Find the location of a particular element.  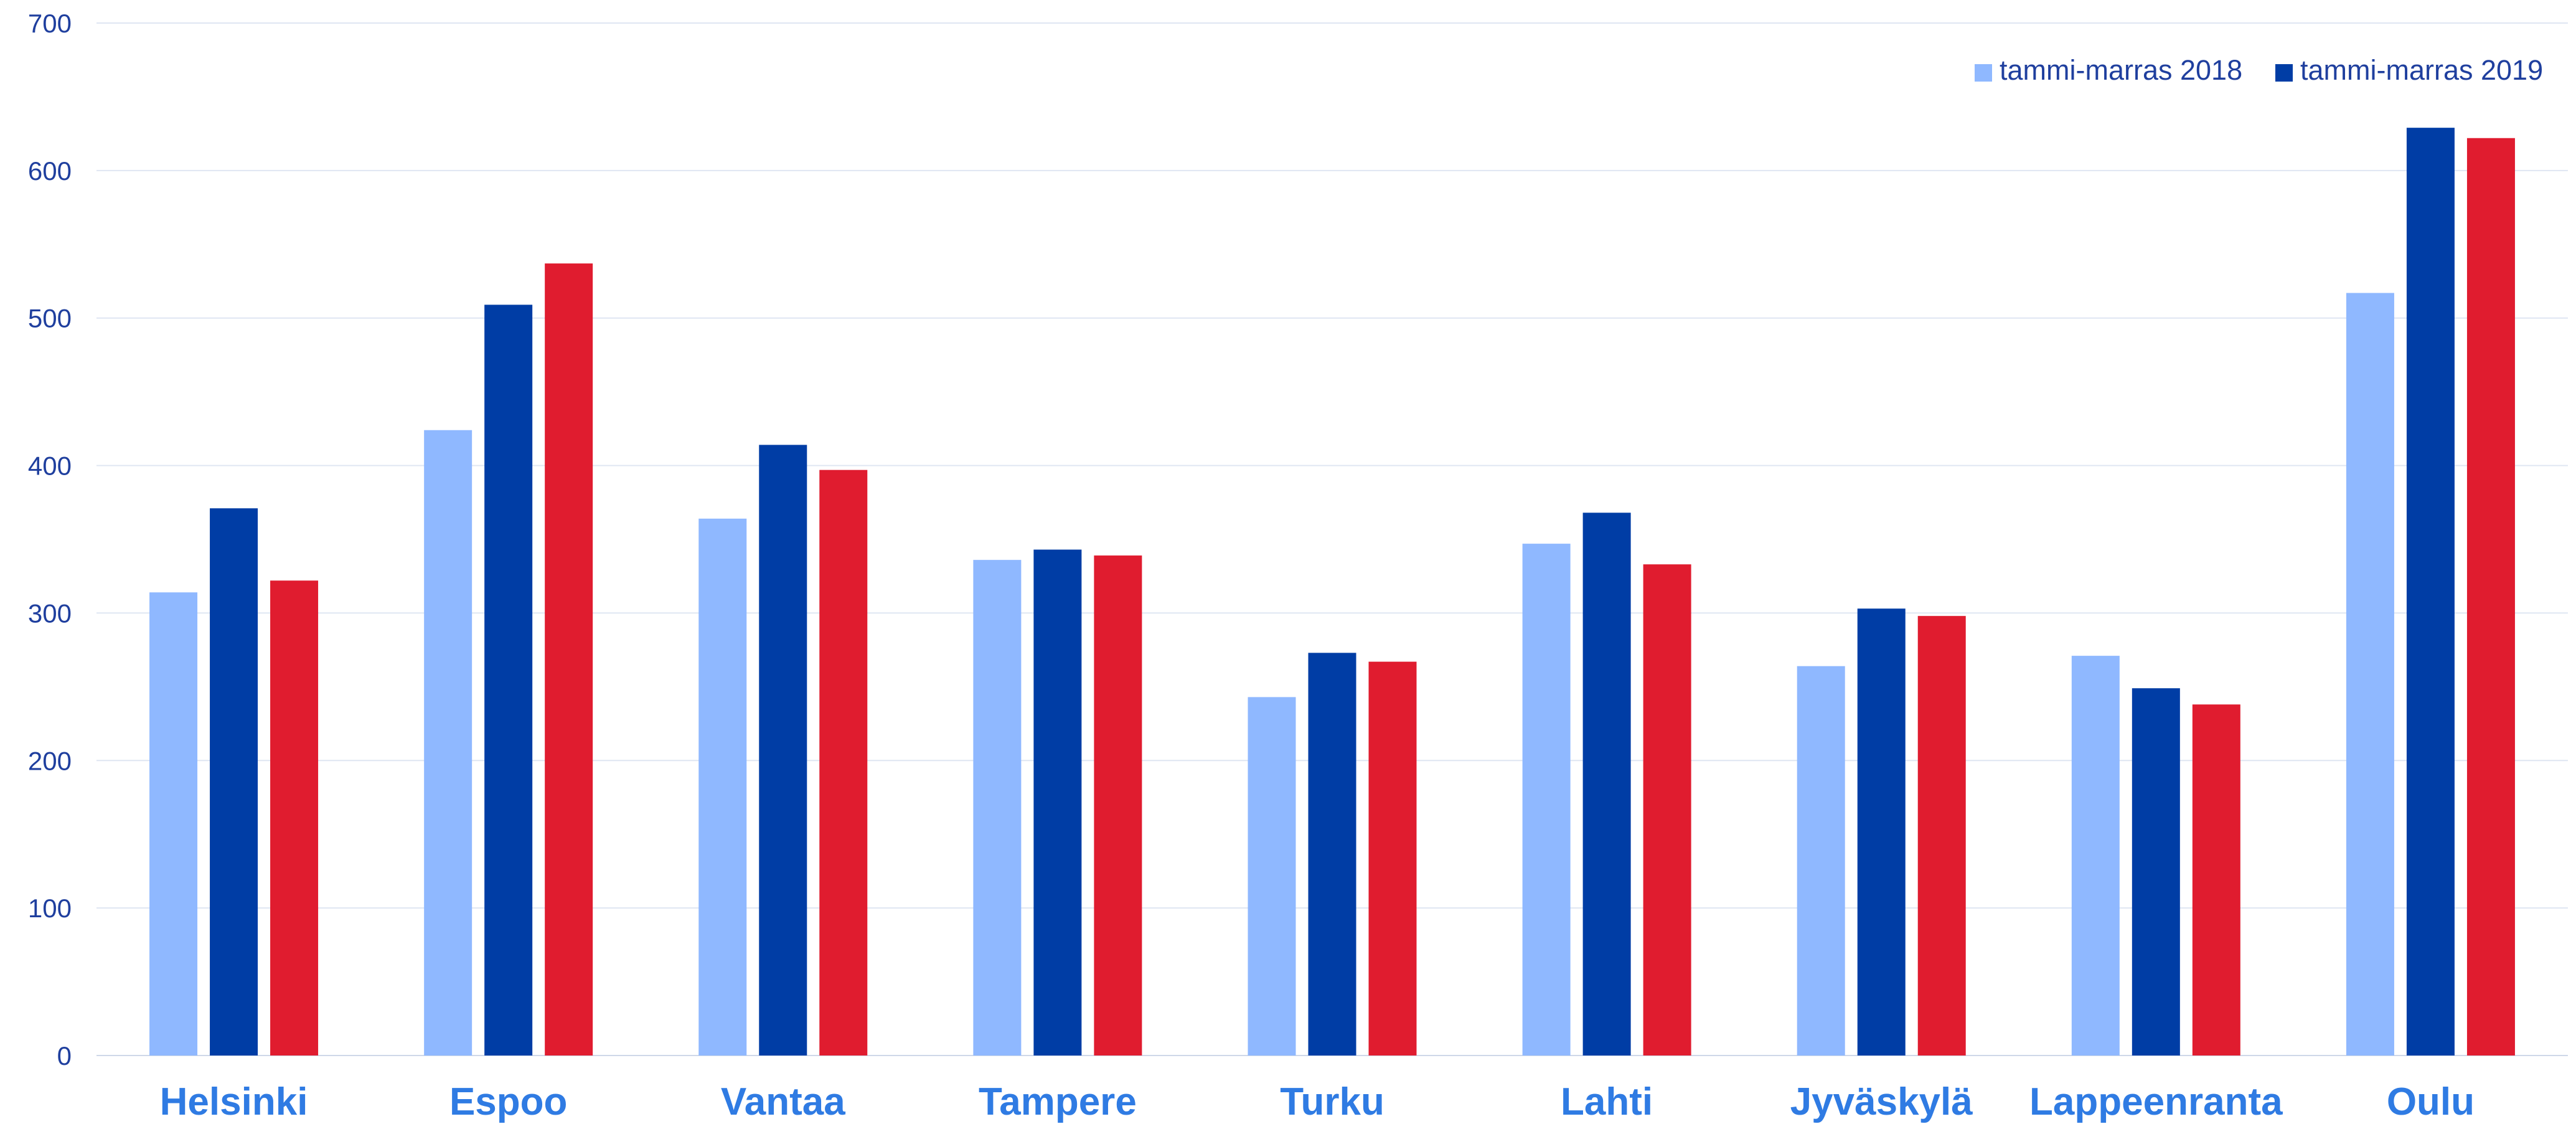

category-label: Helsinki is located at coordinates (234, 1101).